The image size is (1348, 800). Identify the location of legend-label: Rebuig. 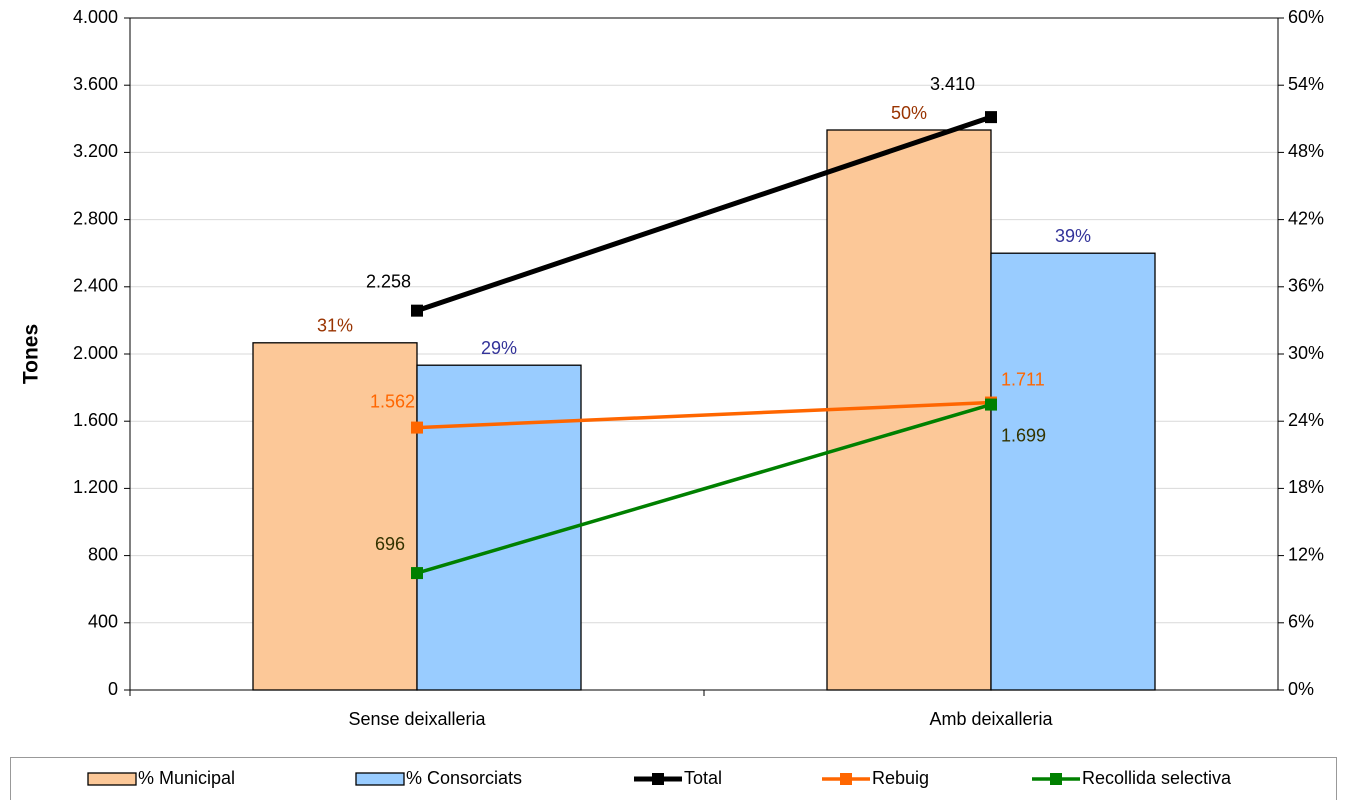
(900, 778).